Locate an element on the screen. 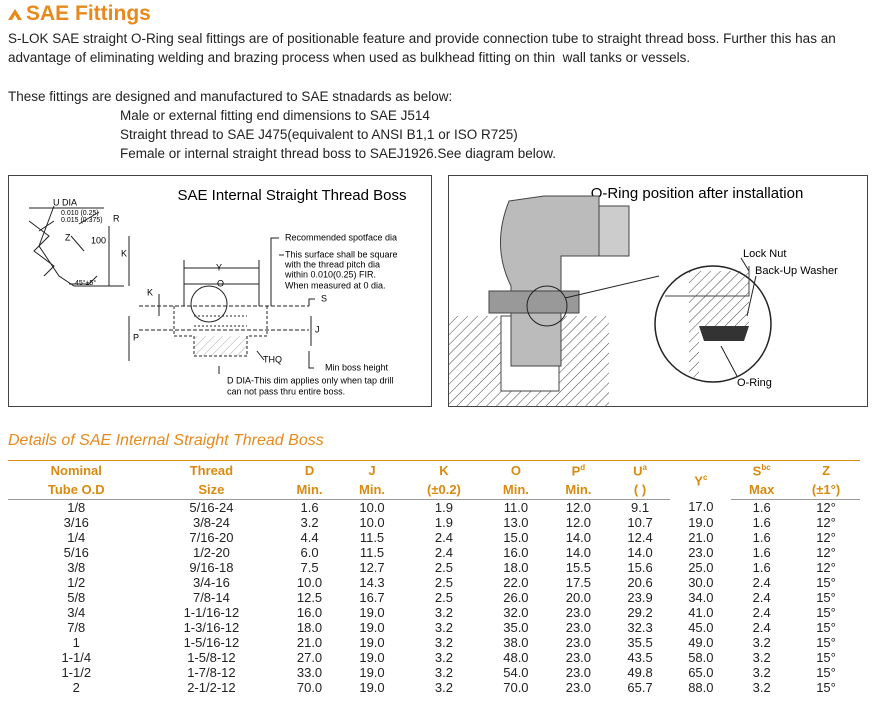 The width and height of the screenshot is (880, 708). header-label: Nominal is located at coordinates (76, 470).